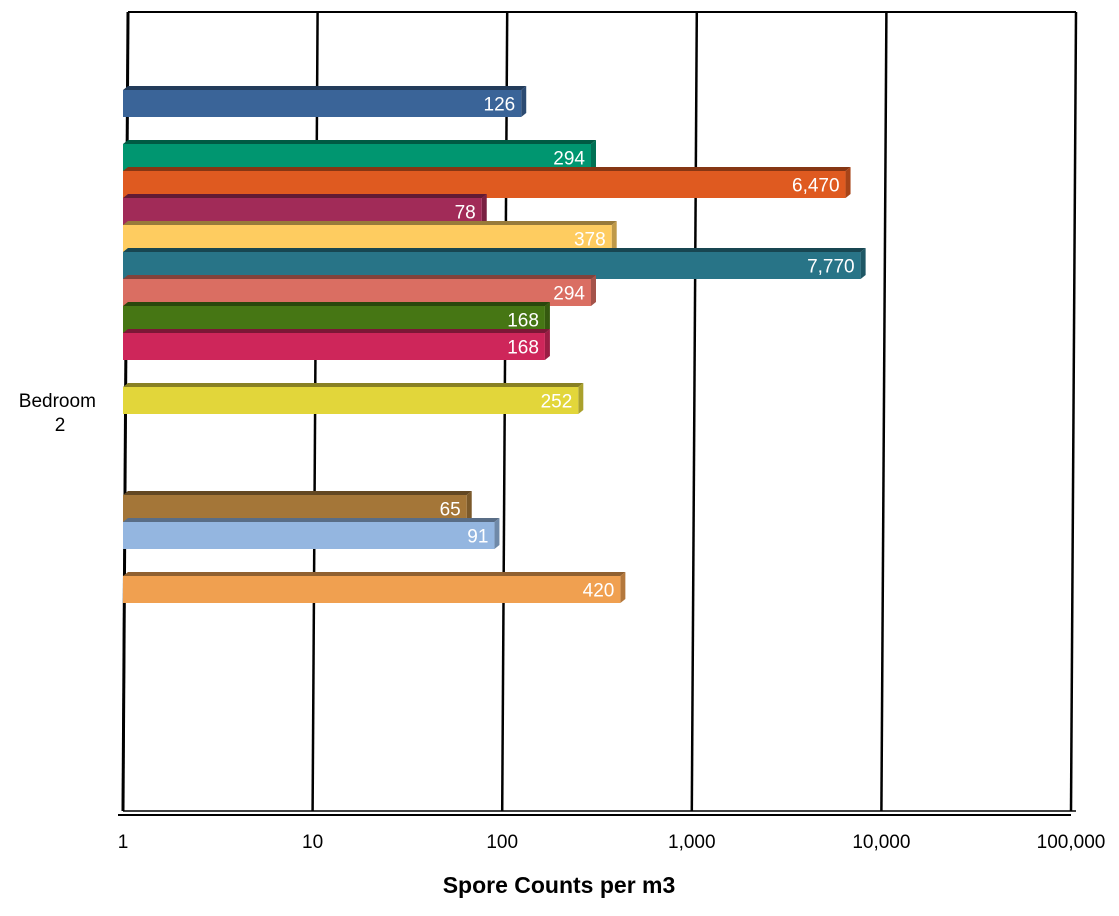 The width and height of the screenshot is (1119, 916). Describe the element at coordinates (881, 842) in the screenshot. I see `x-tick-label: 10,000` at that location.